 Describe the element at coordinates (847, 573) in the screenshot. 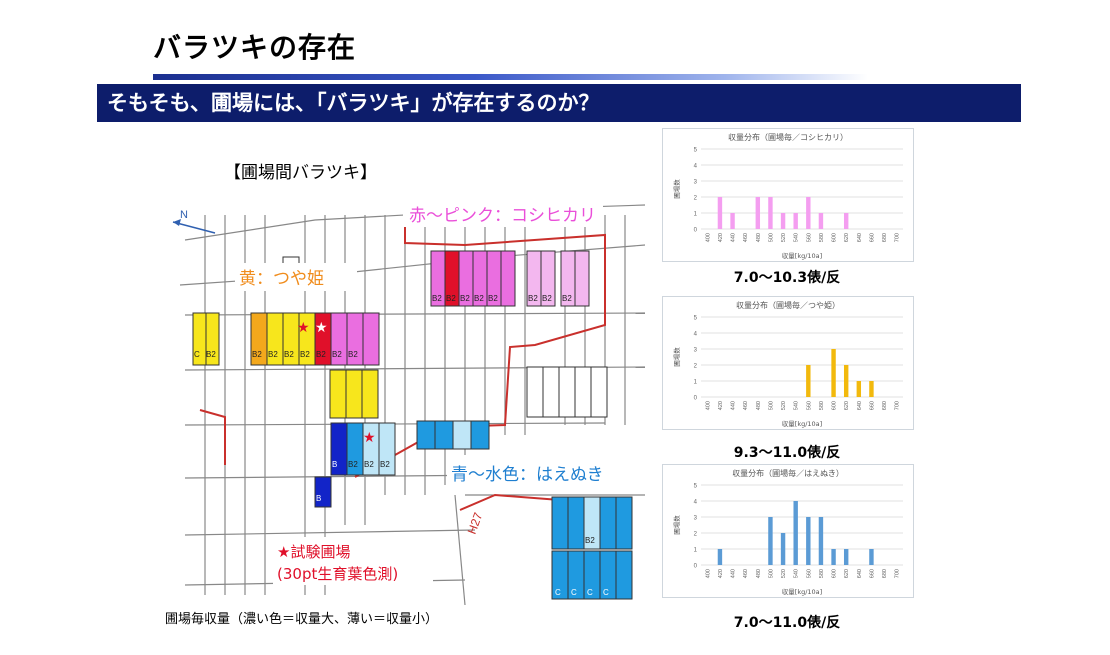

I see `x-tick-label: 620` at that location.